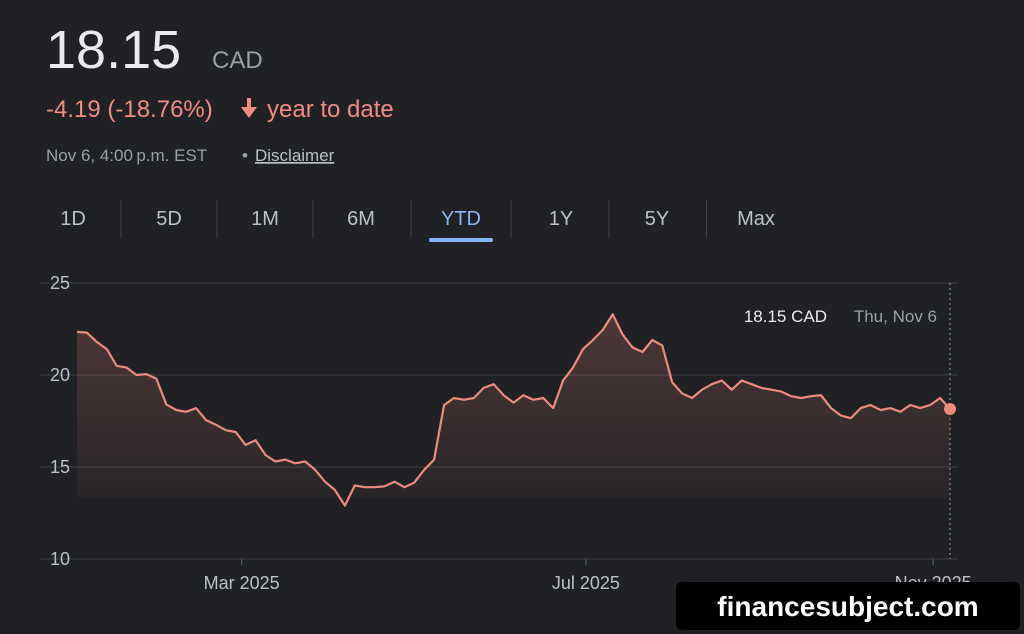 The width and height of the screenshot is (1024, 634). I want to click on down-arrow, so click(249, 108).